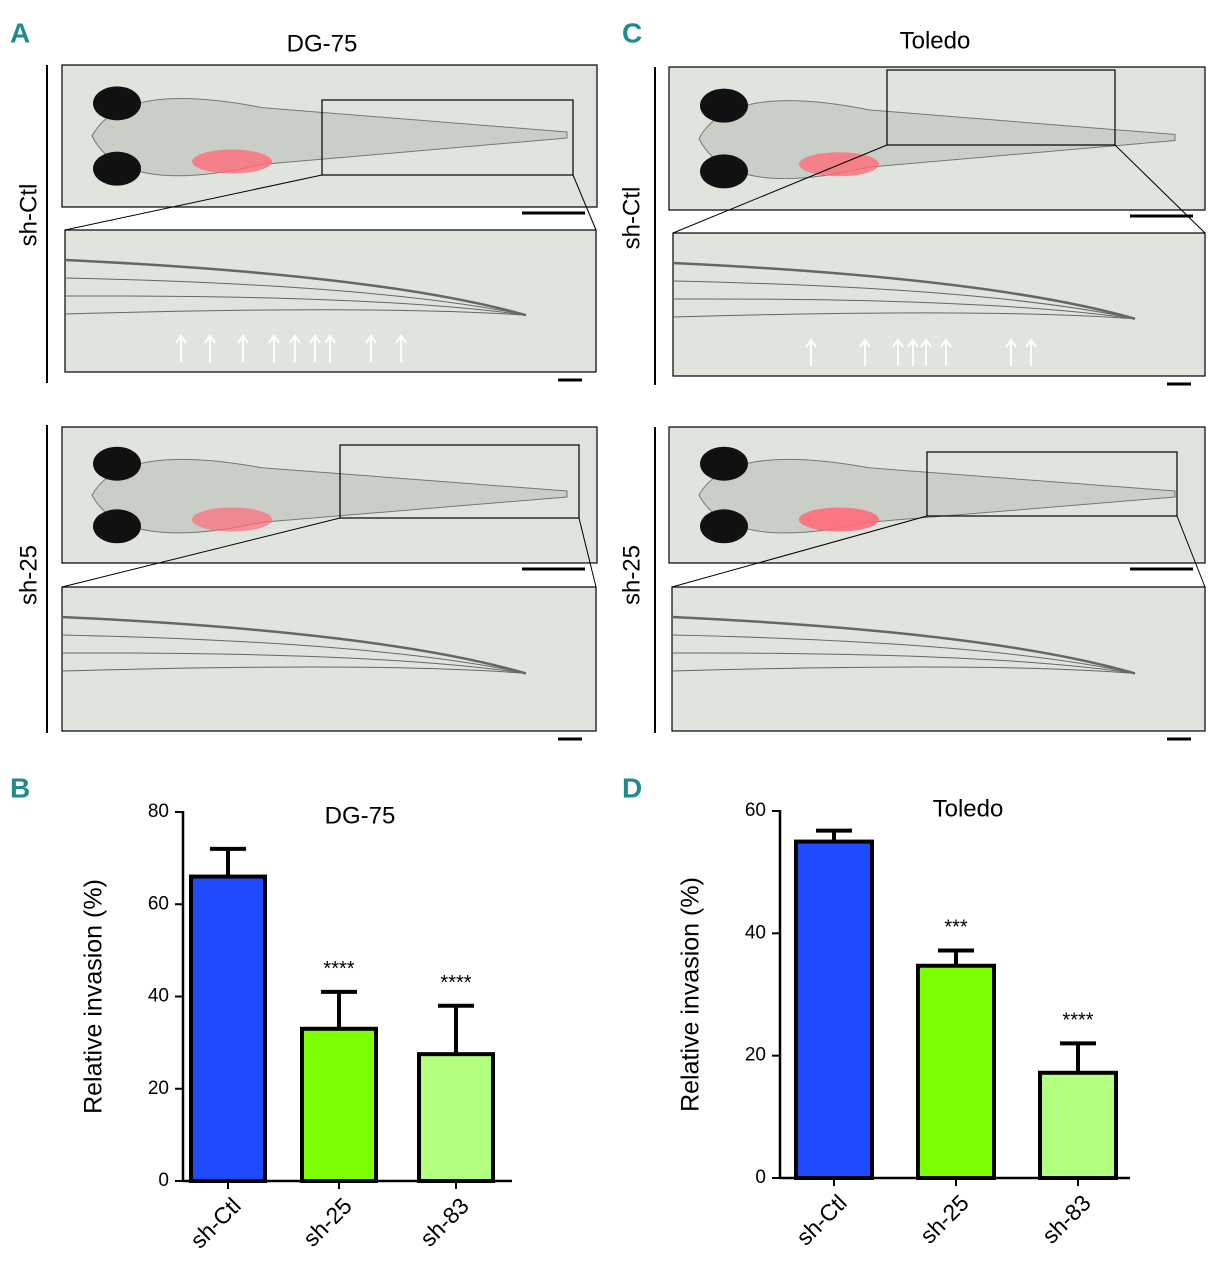 The width and height of the screenshot is (1222, 1280). What do you see at coordinates (956, 928) in the screenshot?
I see `significance: ***` at bounding box center [956, 928].